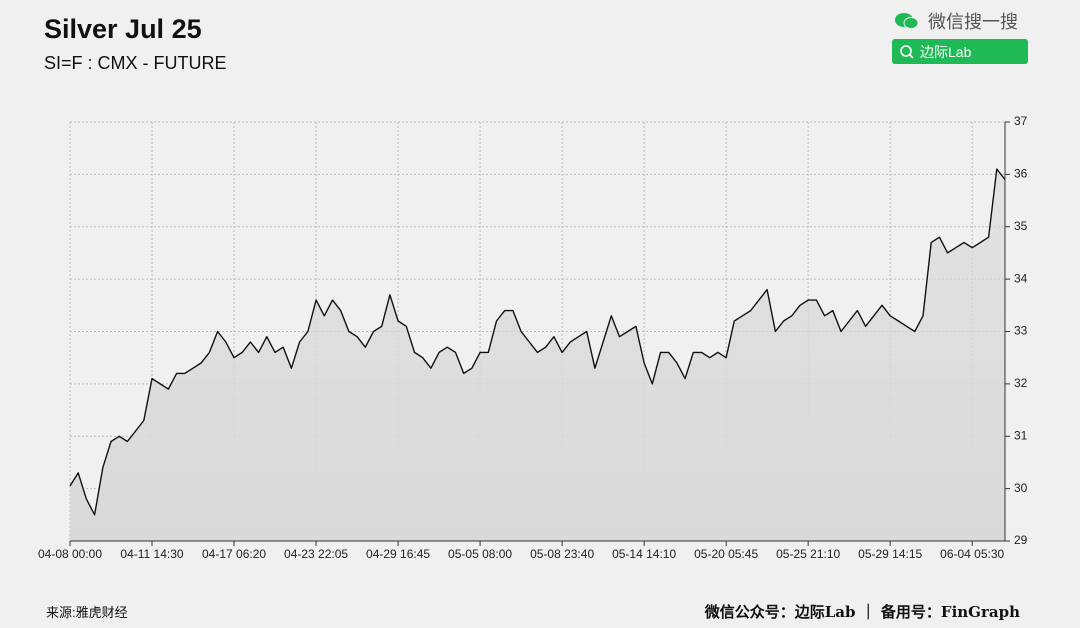 The image size is (1080, 628). I want to click on y-tick-label: 34, so click(1021, 278).